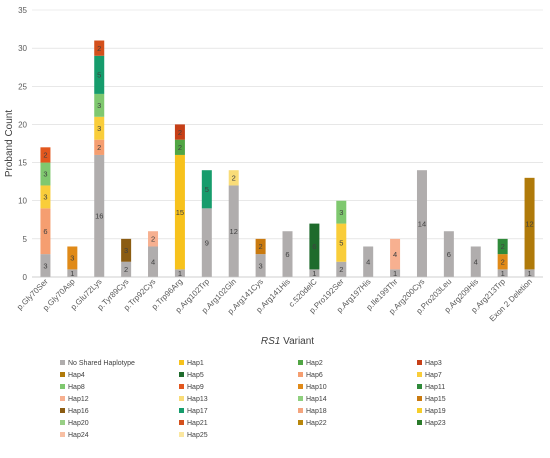 This screenshot has height=458, width=550. What do you see at coordinates (435, 423) in the screenshot?
I see `legend-label: Hap23` at bounding box center [435, 423].